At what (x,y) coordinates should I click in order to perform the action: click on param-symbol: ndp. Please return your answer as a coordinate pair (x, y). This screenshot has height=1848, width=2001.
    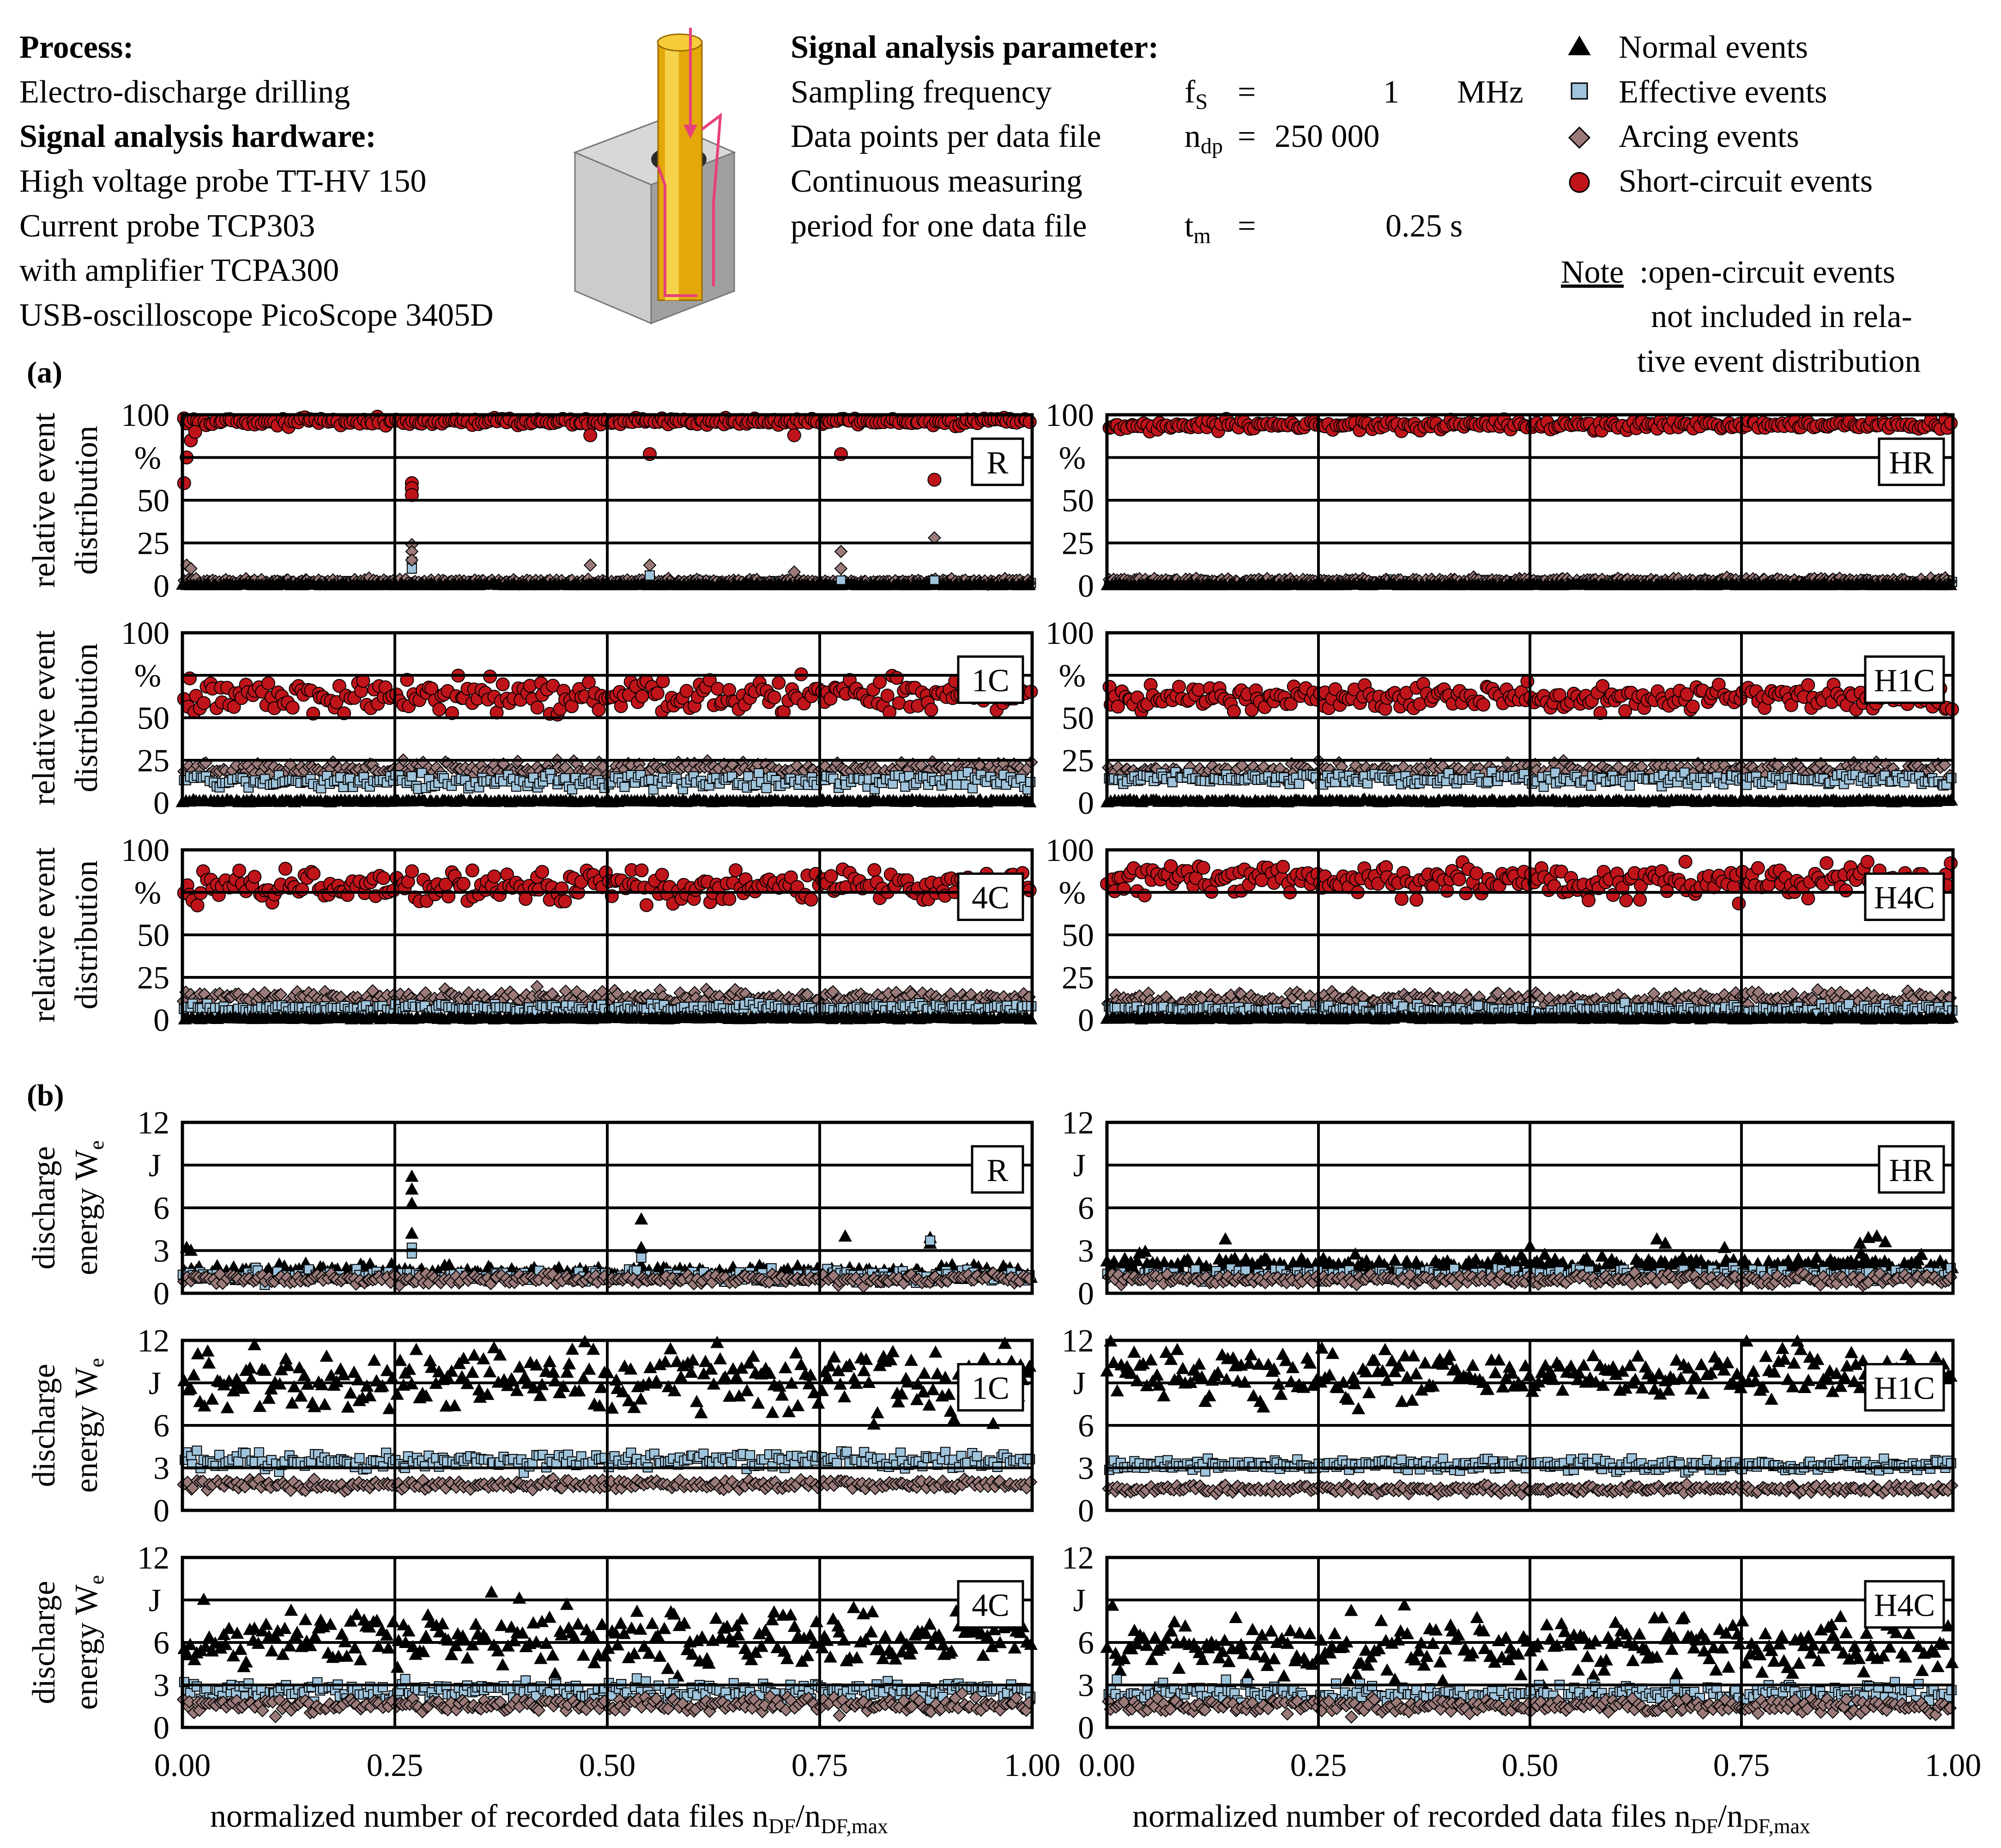
    Looking at the image, I should click on (1204, 138).